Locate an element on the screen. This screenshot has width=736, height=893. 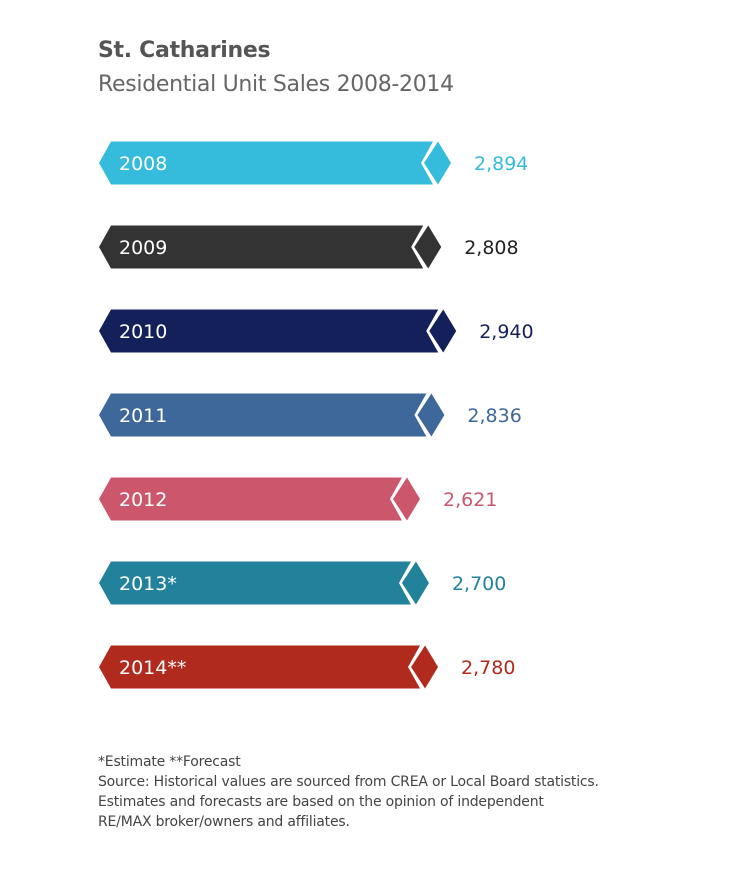
value-label: 2,808 is located at coordinates (491, 248).